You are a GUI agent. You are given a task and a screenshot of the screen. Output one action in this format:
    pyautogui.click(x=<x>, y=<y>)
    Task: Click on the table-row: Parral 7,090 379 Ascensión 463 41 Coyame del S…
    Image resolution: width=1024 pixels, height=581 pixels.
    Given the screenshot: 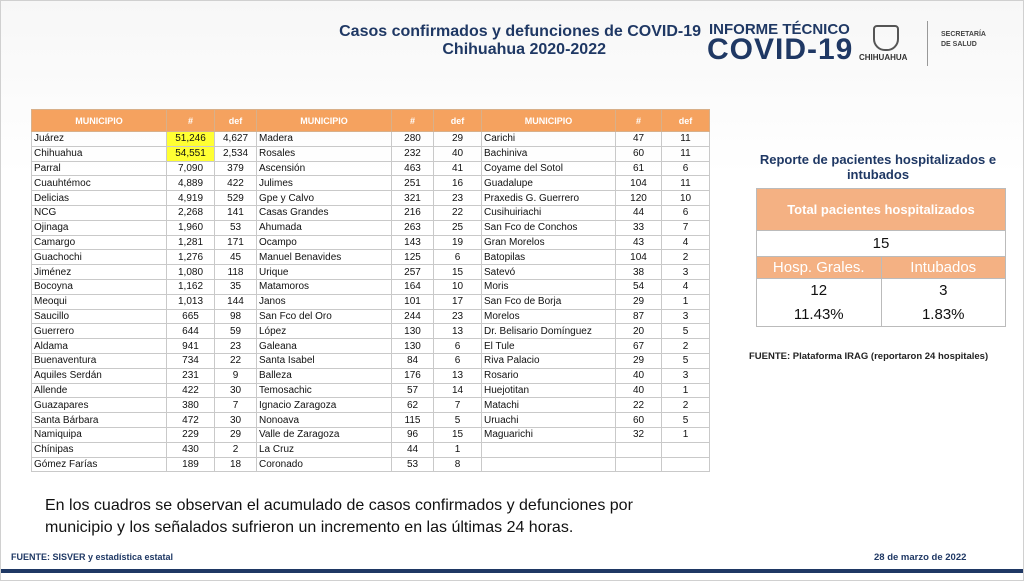 What is the action you would take?
    pyautogui.click(x=370, y=168)
    